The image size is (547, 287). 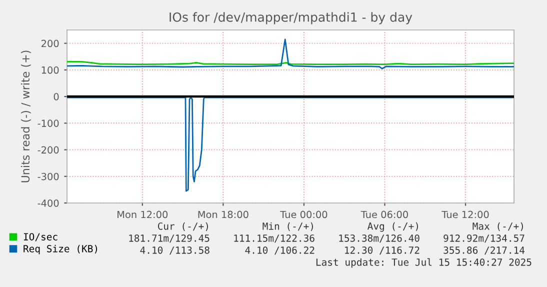 What do you see at coordinates (465, 214) in the screenshot?
I see `x-tick-label: Tue 12:00` at bounding box center [465, 214].